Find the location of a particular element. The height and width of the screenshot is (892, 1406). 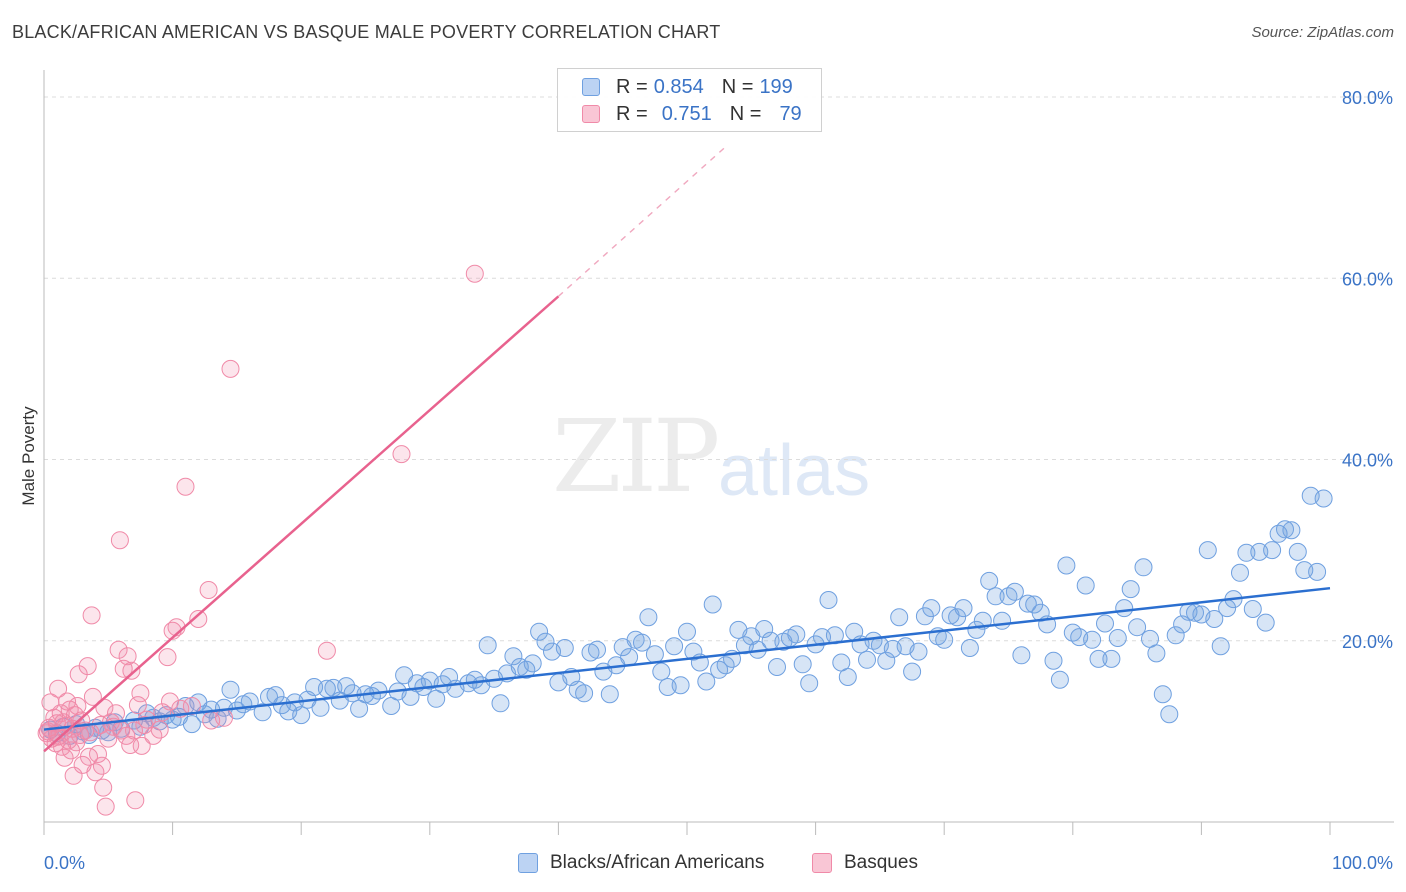

y-tick-label: 20.0% is located at coordinates (1367, 642).